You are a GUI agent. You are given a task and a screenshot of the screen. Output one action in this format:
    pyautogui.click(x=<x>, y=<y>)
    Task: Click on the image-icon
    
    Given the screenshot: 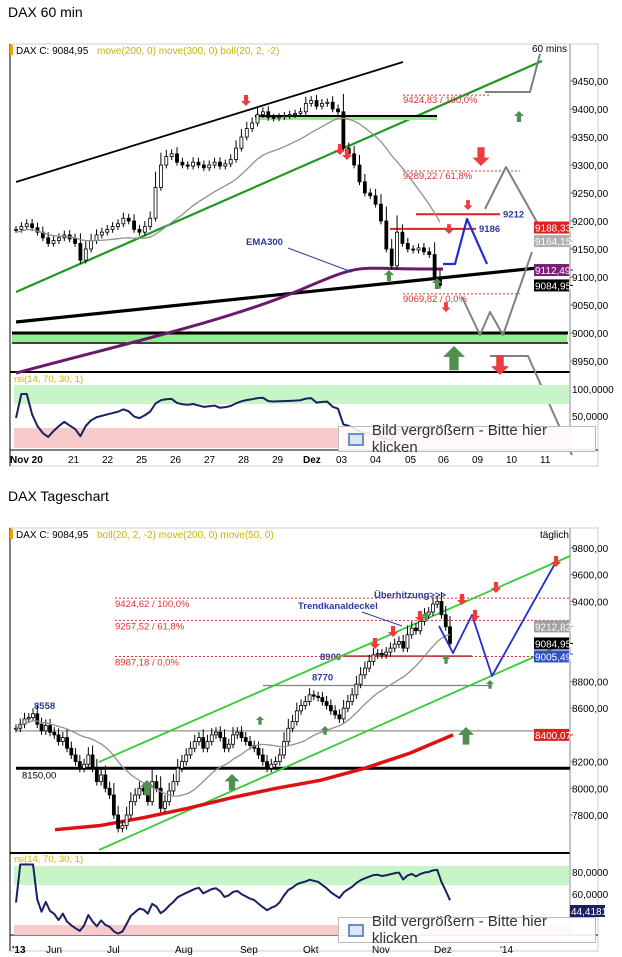 What is the action you would take?
    pyautogui.click(x=356, y=439)
    